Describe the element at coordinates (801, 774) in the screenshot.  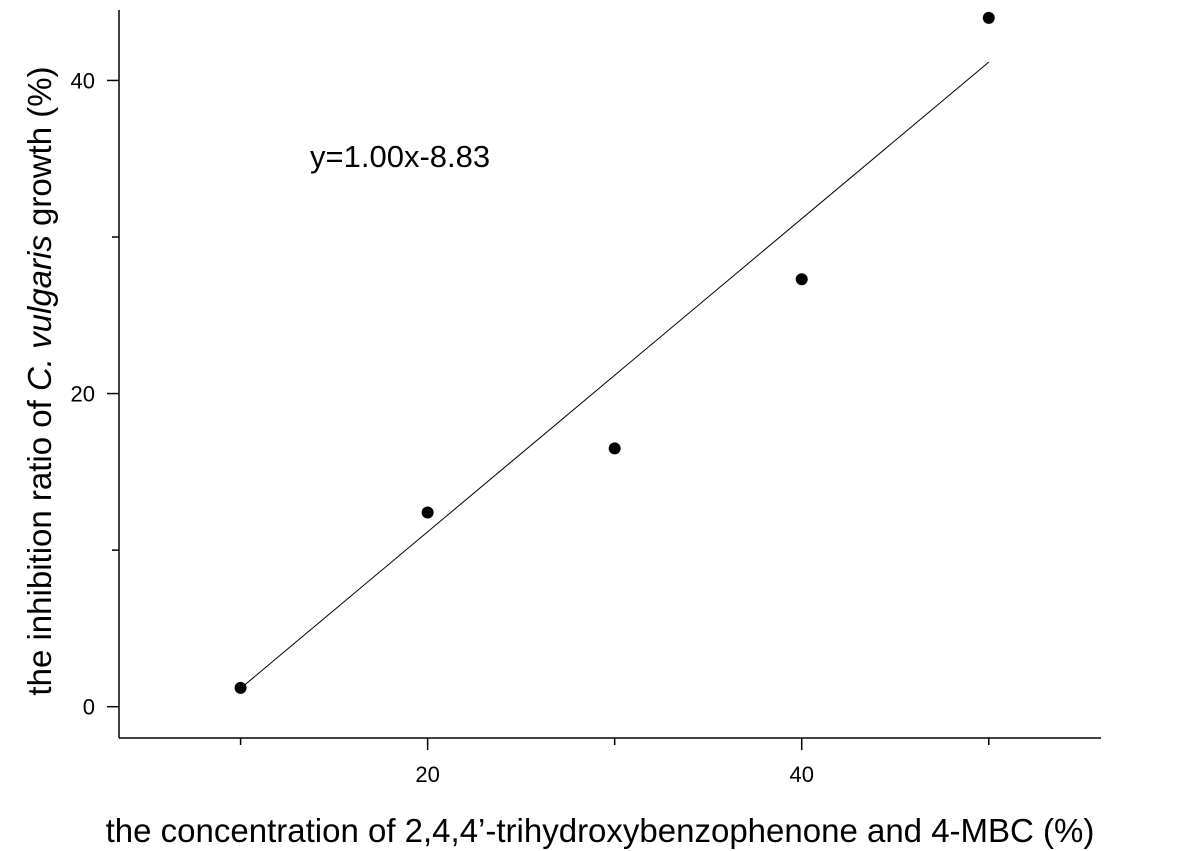
I see `x-tick-label: 40` at that location.